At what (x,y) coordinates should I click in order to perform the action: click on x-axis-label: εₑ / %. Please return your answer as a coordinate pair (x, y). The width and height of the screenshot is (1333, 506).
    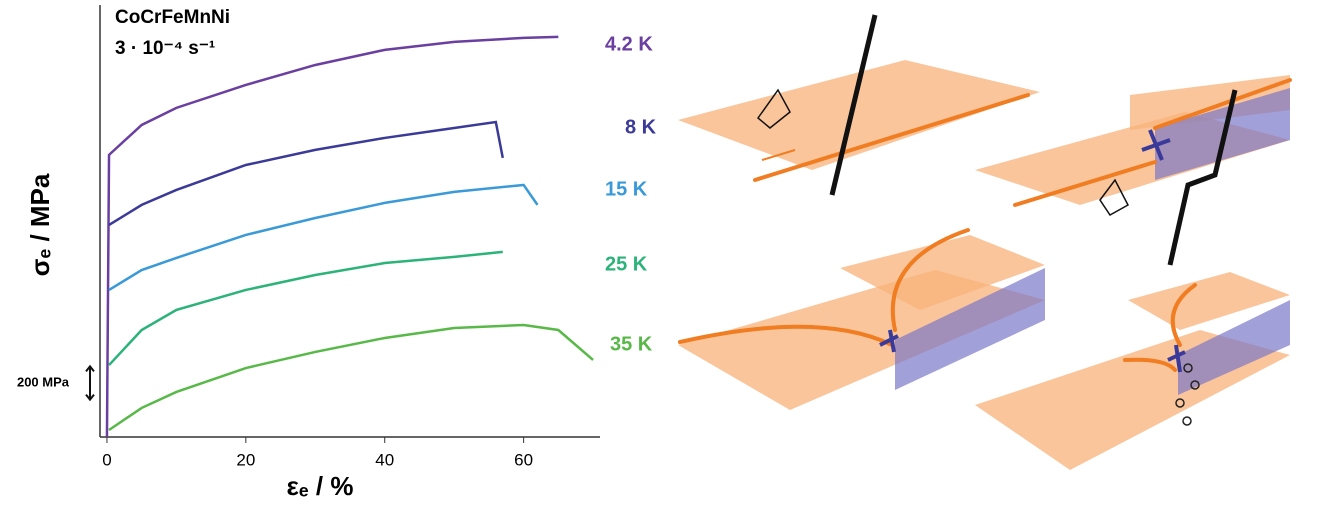
    Looking at the image, I should click on (320, 486).